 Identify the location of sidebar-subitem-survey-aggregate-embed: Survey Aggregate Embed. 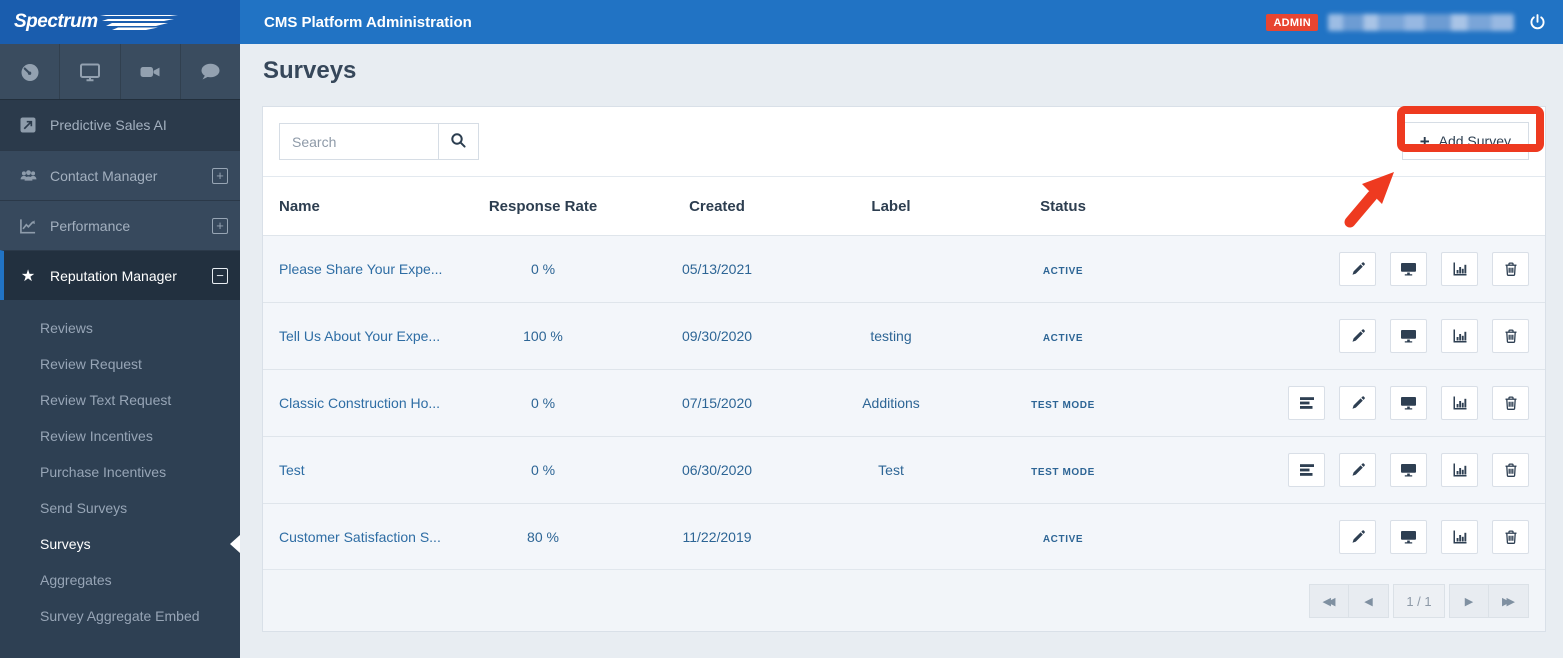
(120, 616).